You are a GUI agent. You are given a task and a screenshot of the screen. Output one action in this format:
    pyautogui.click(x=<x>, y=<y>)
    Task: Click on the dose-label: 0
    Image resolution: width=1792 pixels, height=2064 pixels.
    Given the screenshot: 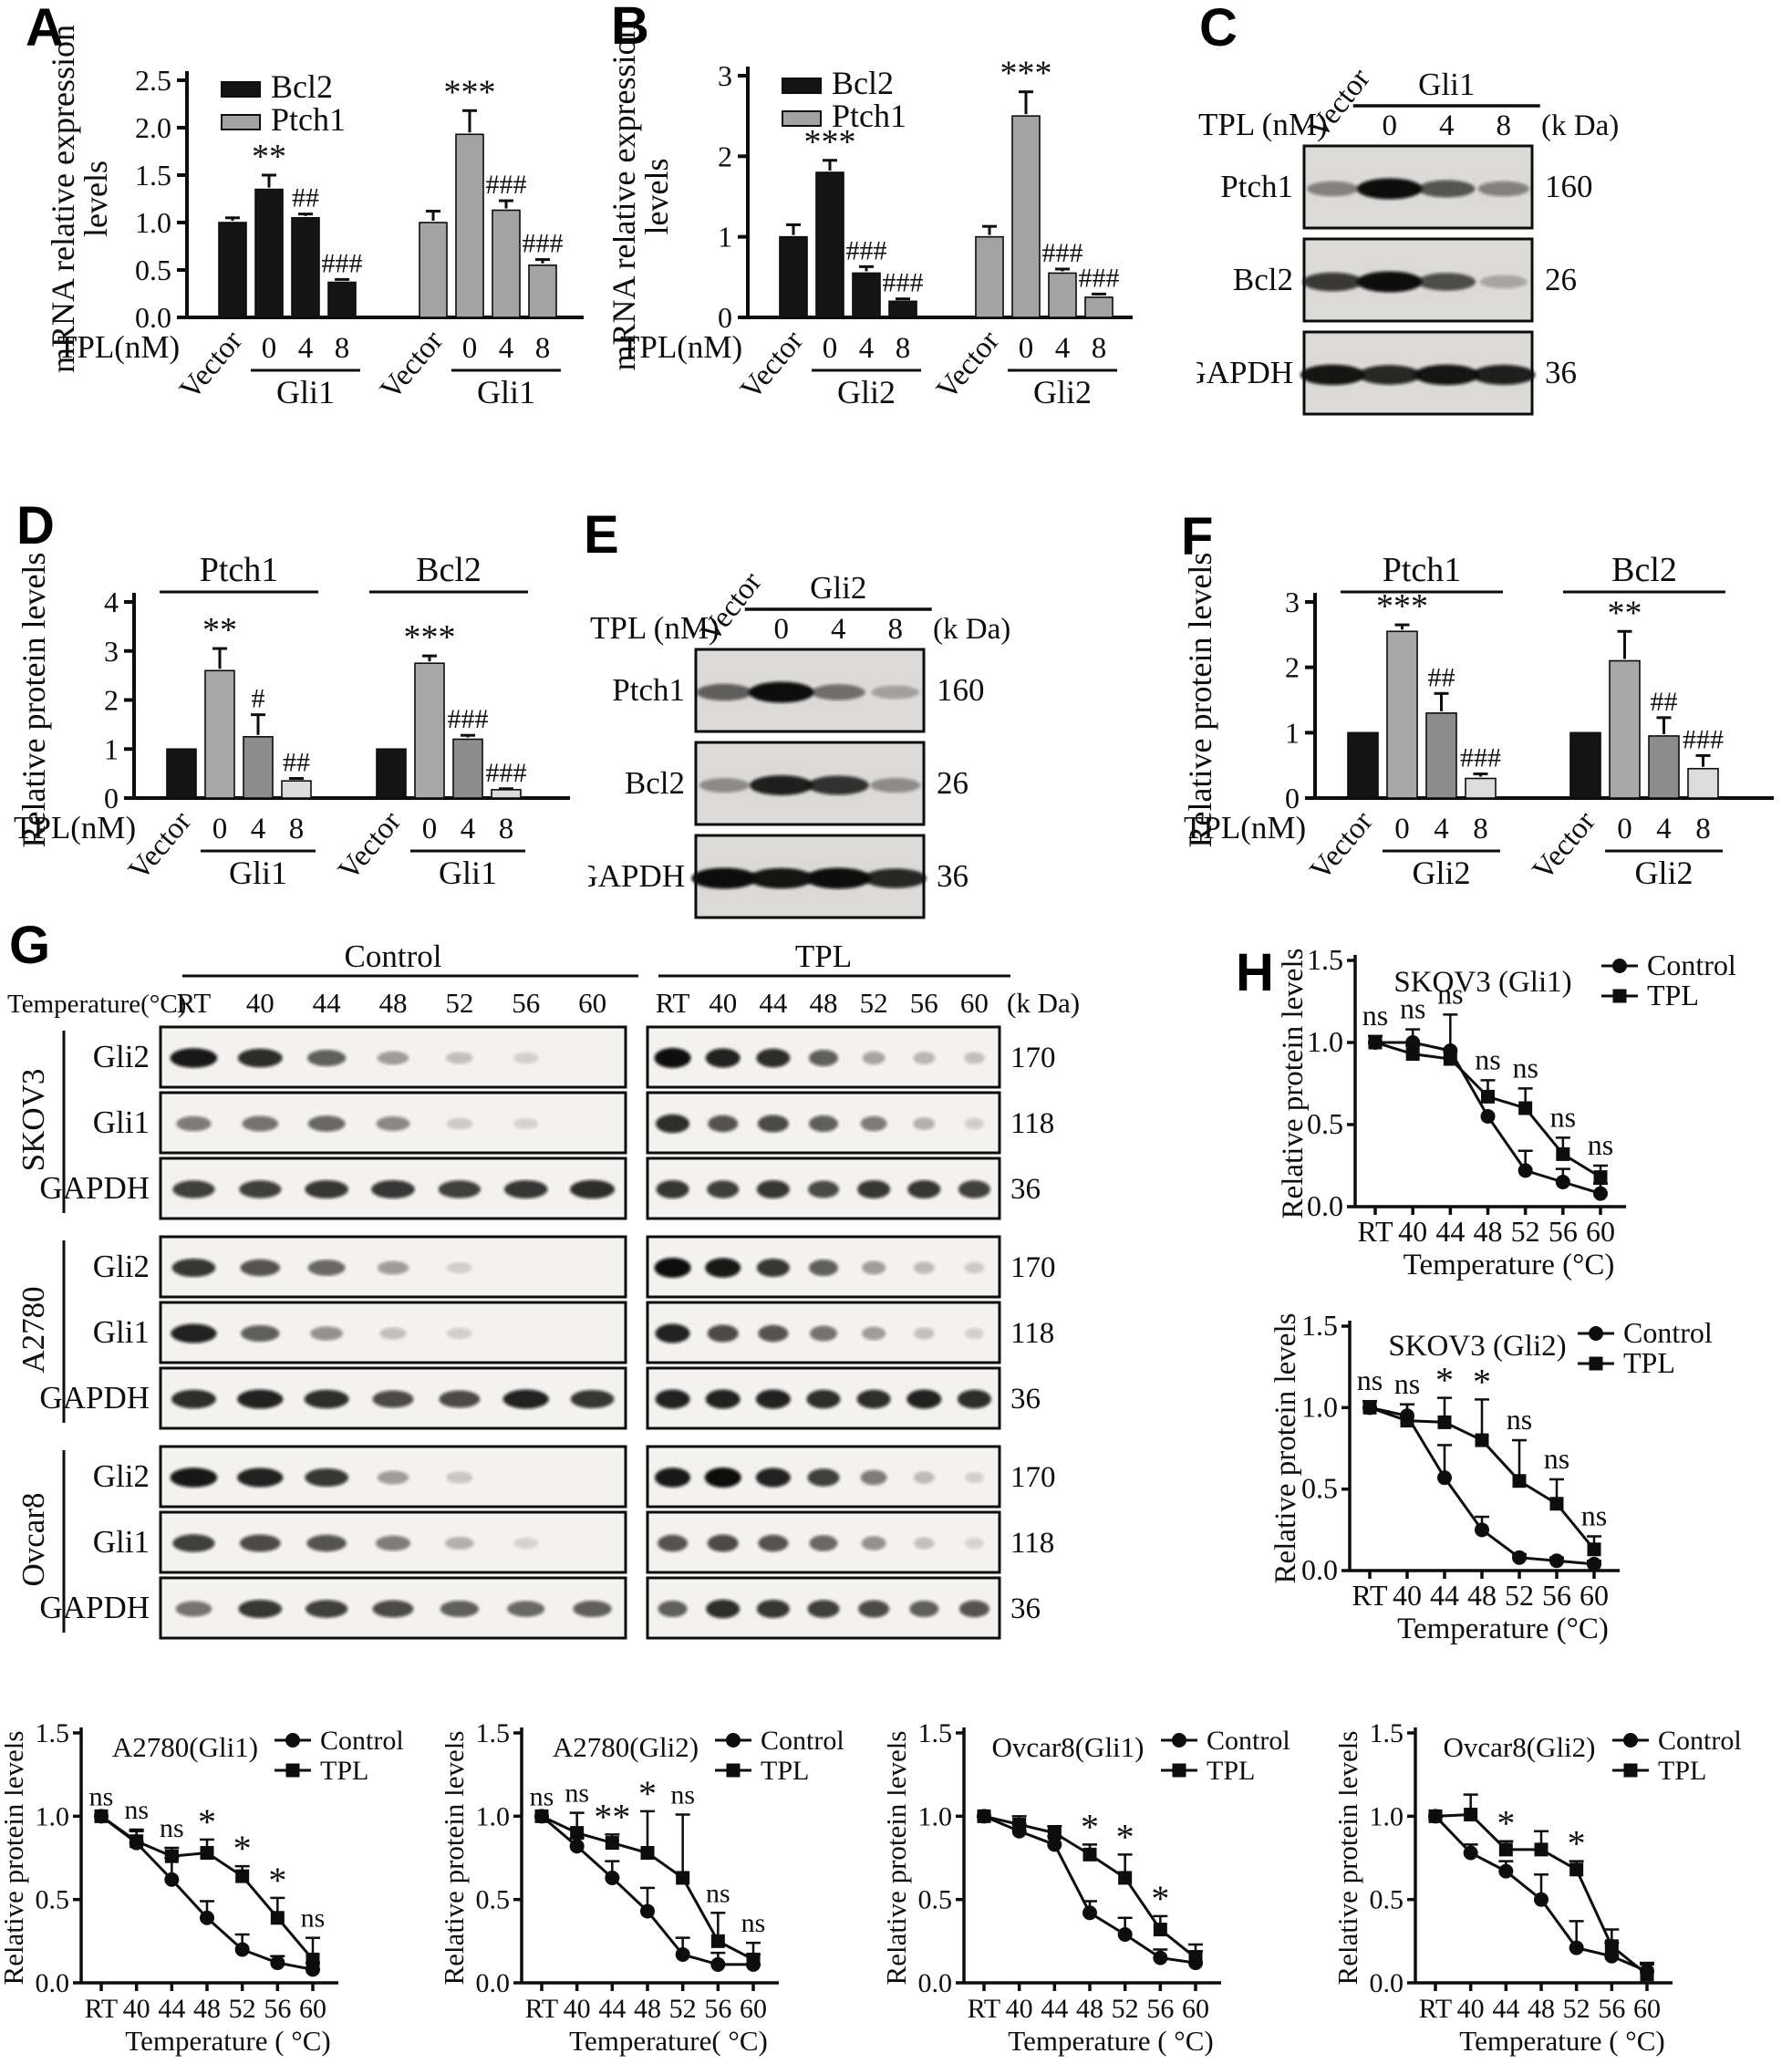 What is the action you would take?
    pyautogui.click(x=782, y=629)
    